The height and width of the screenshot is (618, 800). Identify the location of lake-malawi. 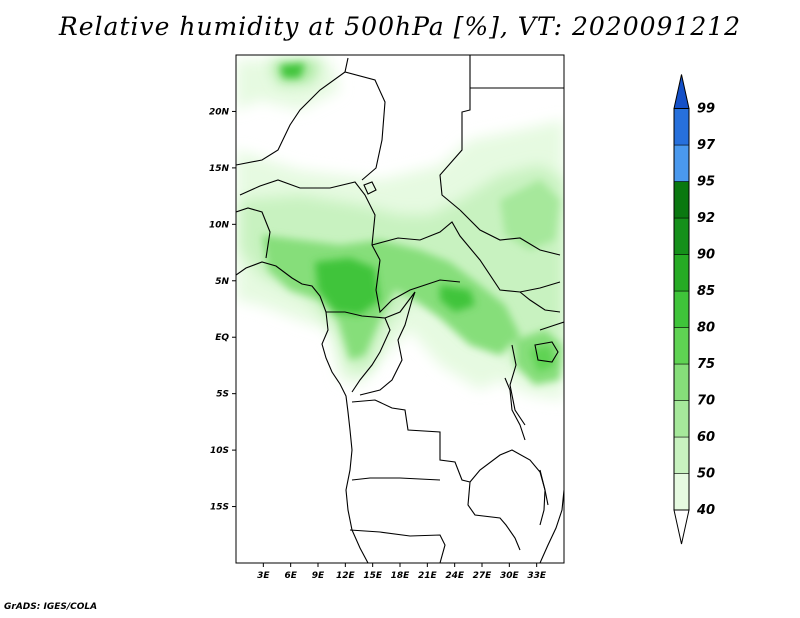
(544, 487).